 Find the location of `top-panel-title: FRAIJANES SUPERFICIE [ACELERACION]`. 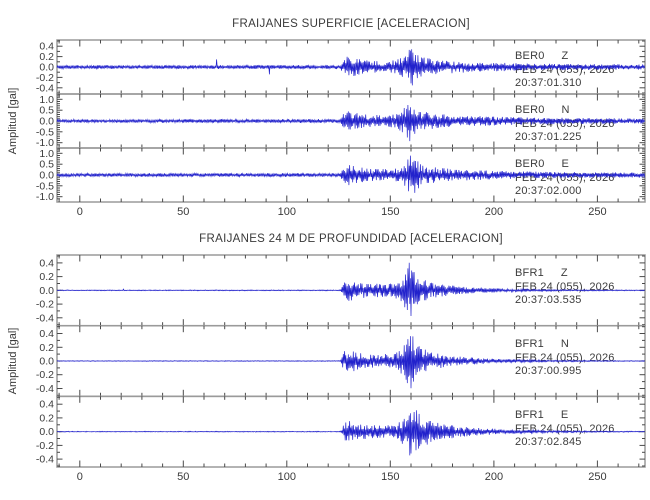

top-panel-title: FRAIJANES SUPERFICIE [ACELERACION] is located at coordinates (351, 24).